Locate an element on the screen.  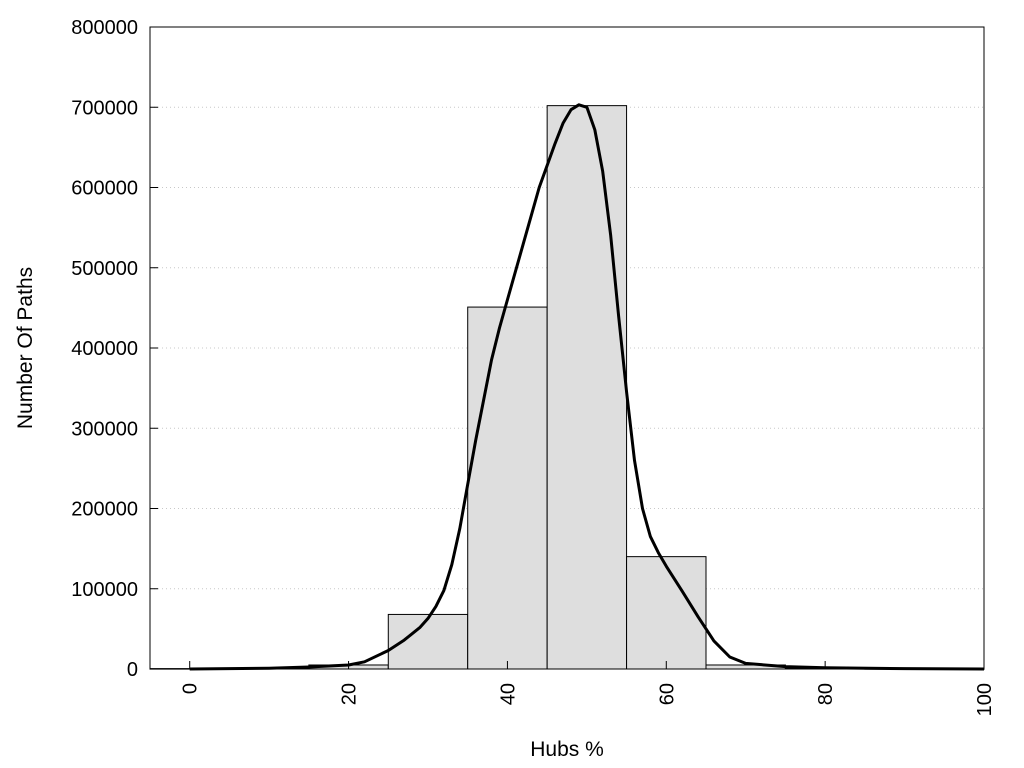
x-axis-title: Hubs % is located at coordinates (567, 749).